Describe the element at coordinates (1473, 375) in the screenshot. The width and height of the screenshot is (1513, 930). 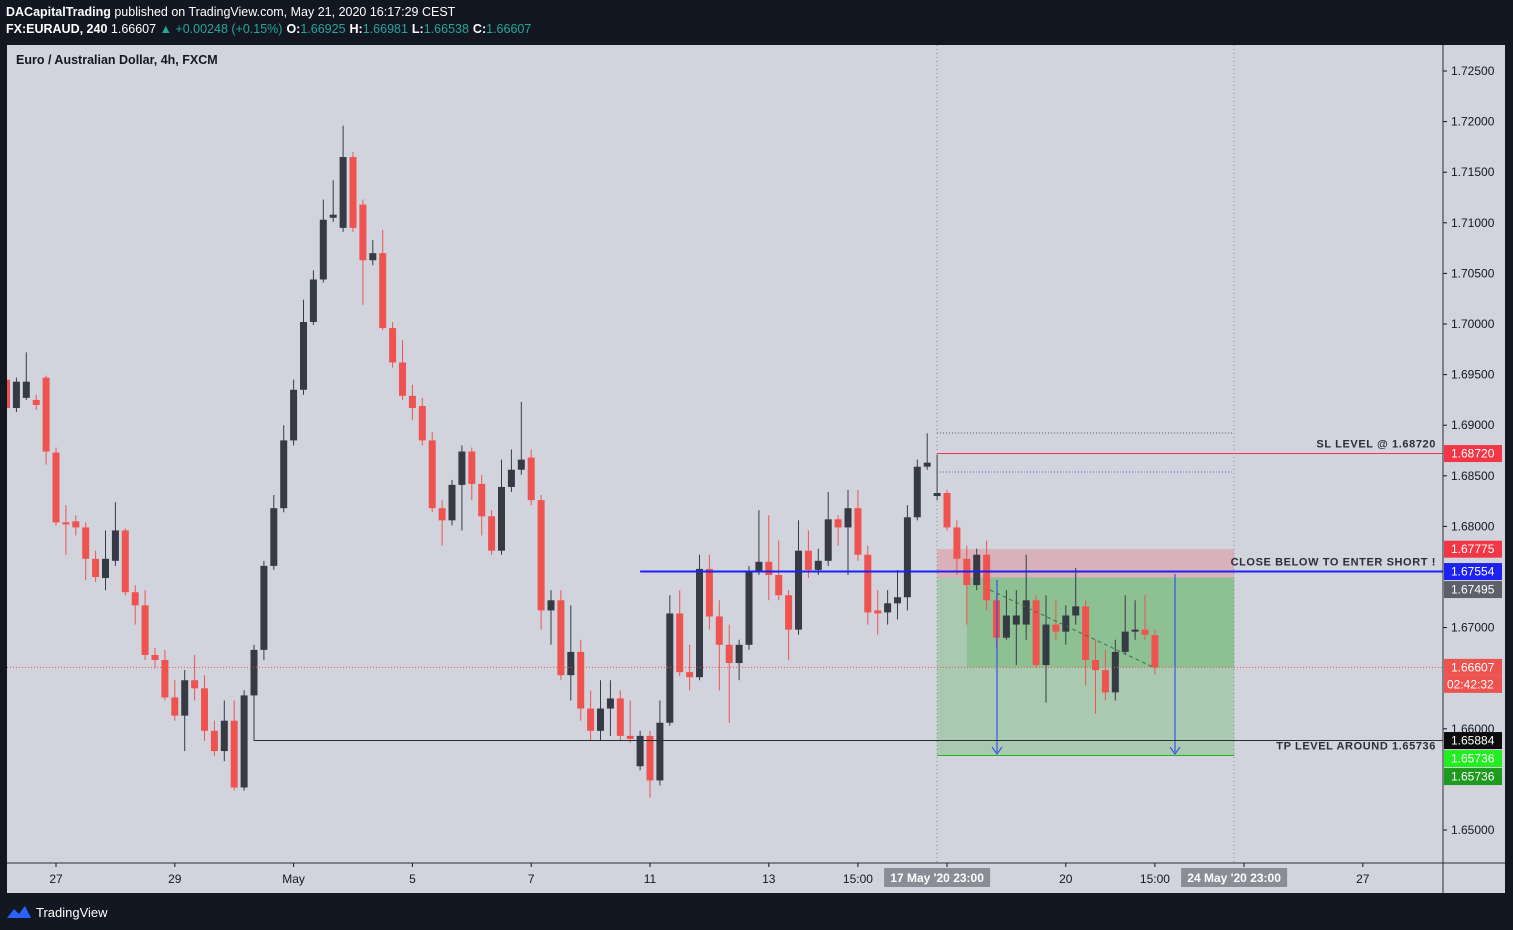
I see `y-tick-label: 1.69500` at that location.